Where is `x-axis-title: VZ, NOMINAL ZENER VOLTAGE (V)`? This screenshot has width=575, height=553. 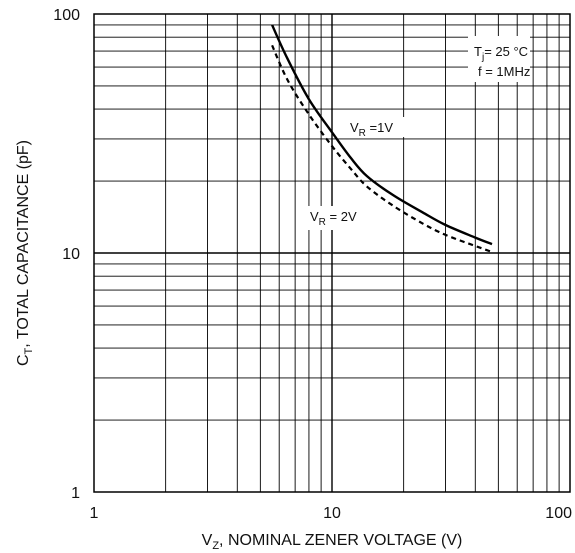 x-axis-title: VZ, NOMINAL ZENER VOLTAGE (V) is located at coordinates (332, 542).